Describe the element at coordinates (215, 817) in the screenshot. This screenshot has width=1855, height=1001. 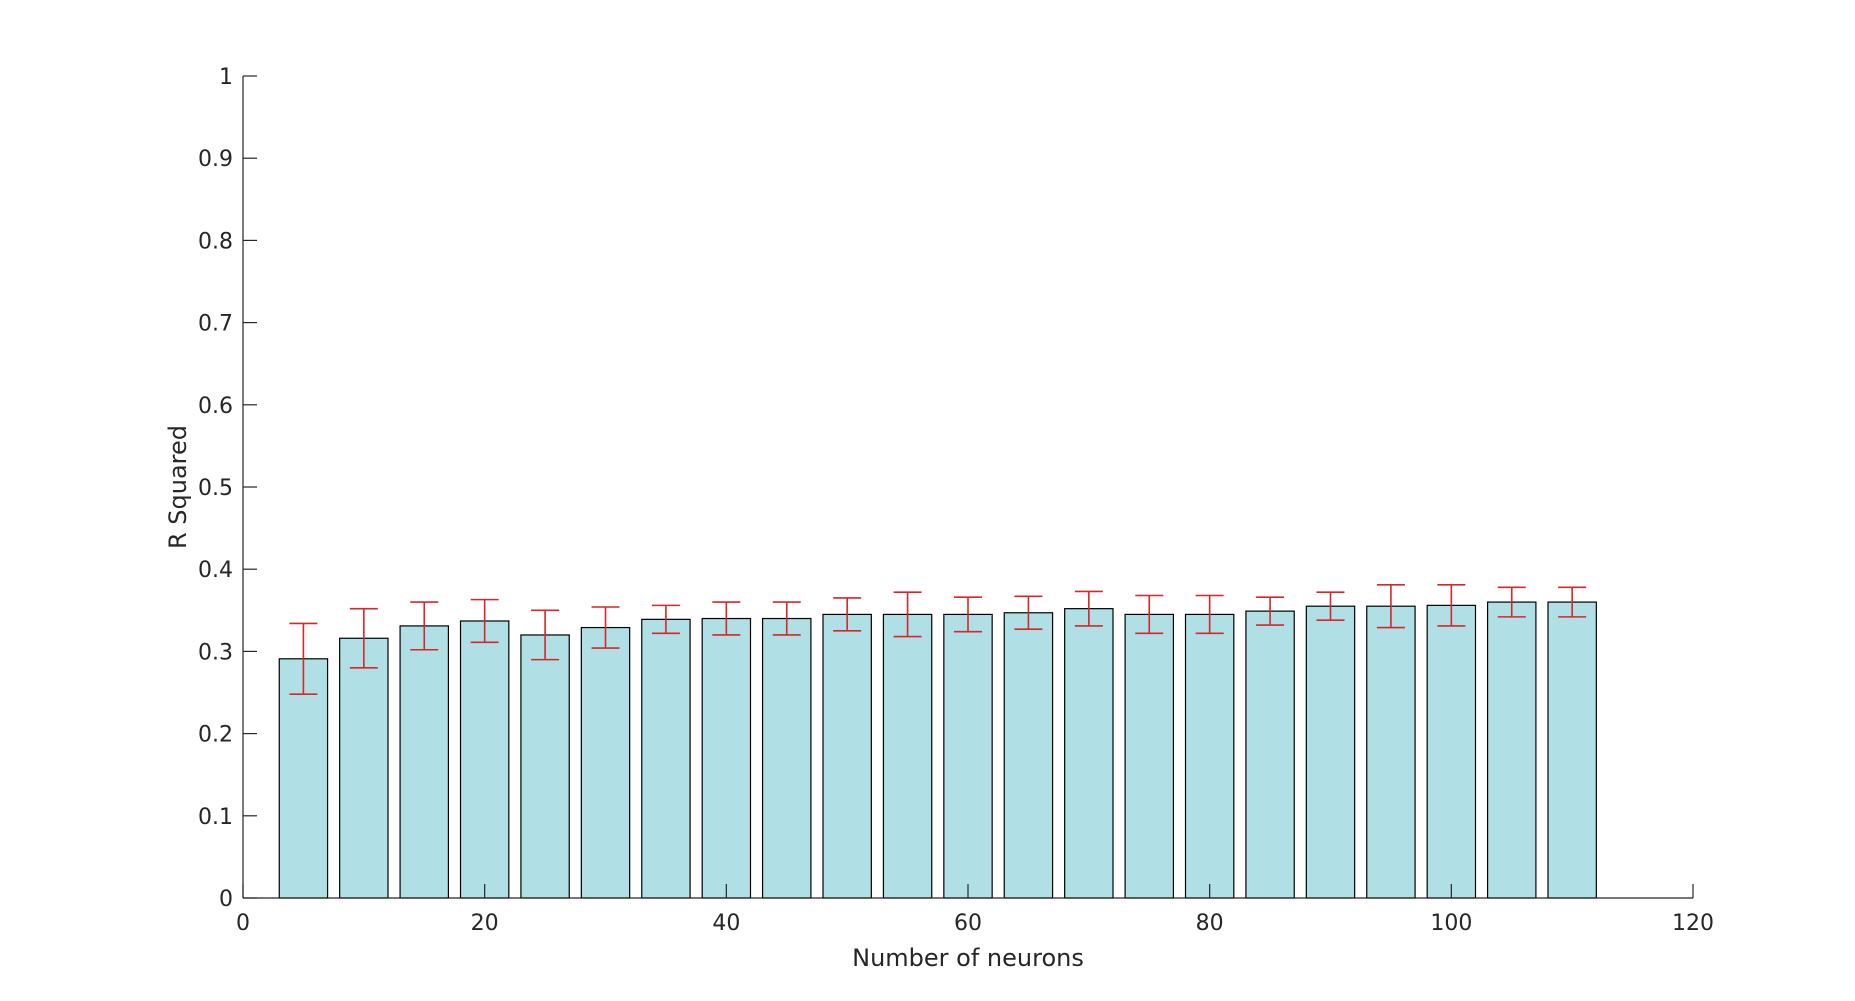
I see `y-tick-label-0.1: 0.1` at that location.